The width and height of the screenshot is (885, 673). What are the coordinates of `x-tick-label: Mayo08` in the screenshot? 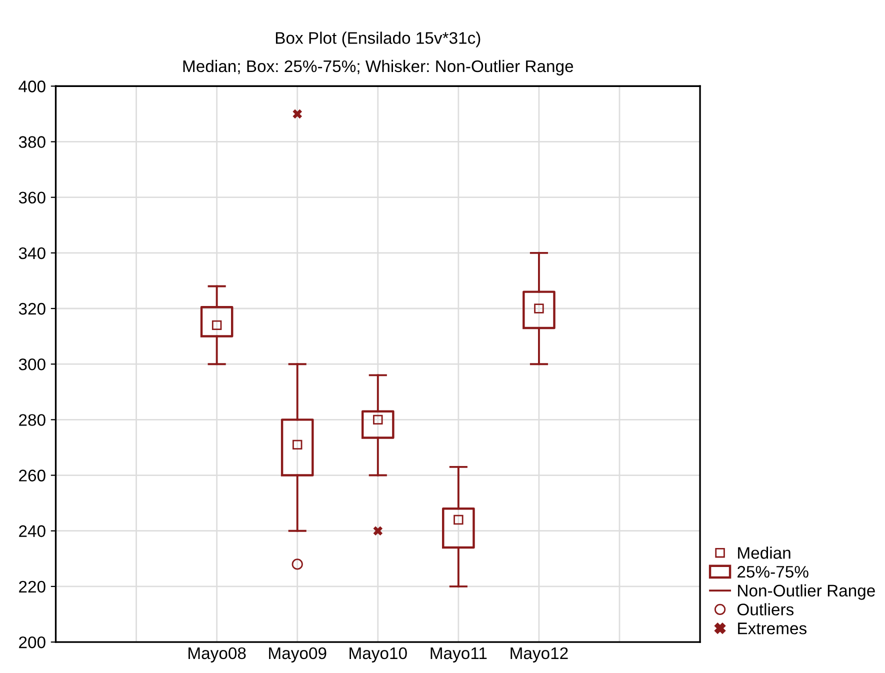 It's located at (217, 654).